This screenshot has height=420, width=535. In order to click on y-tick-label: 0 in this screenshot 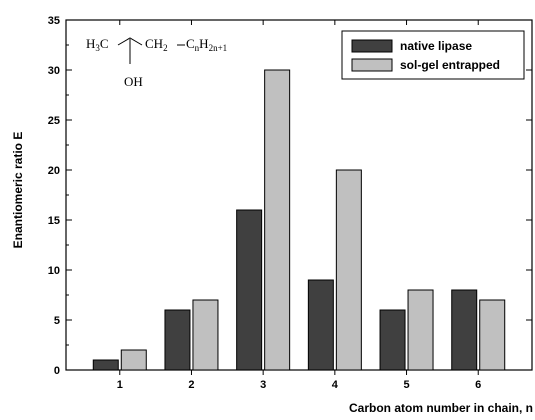, I will do `click(57, 371)`.